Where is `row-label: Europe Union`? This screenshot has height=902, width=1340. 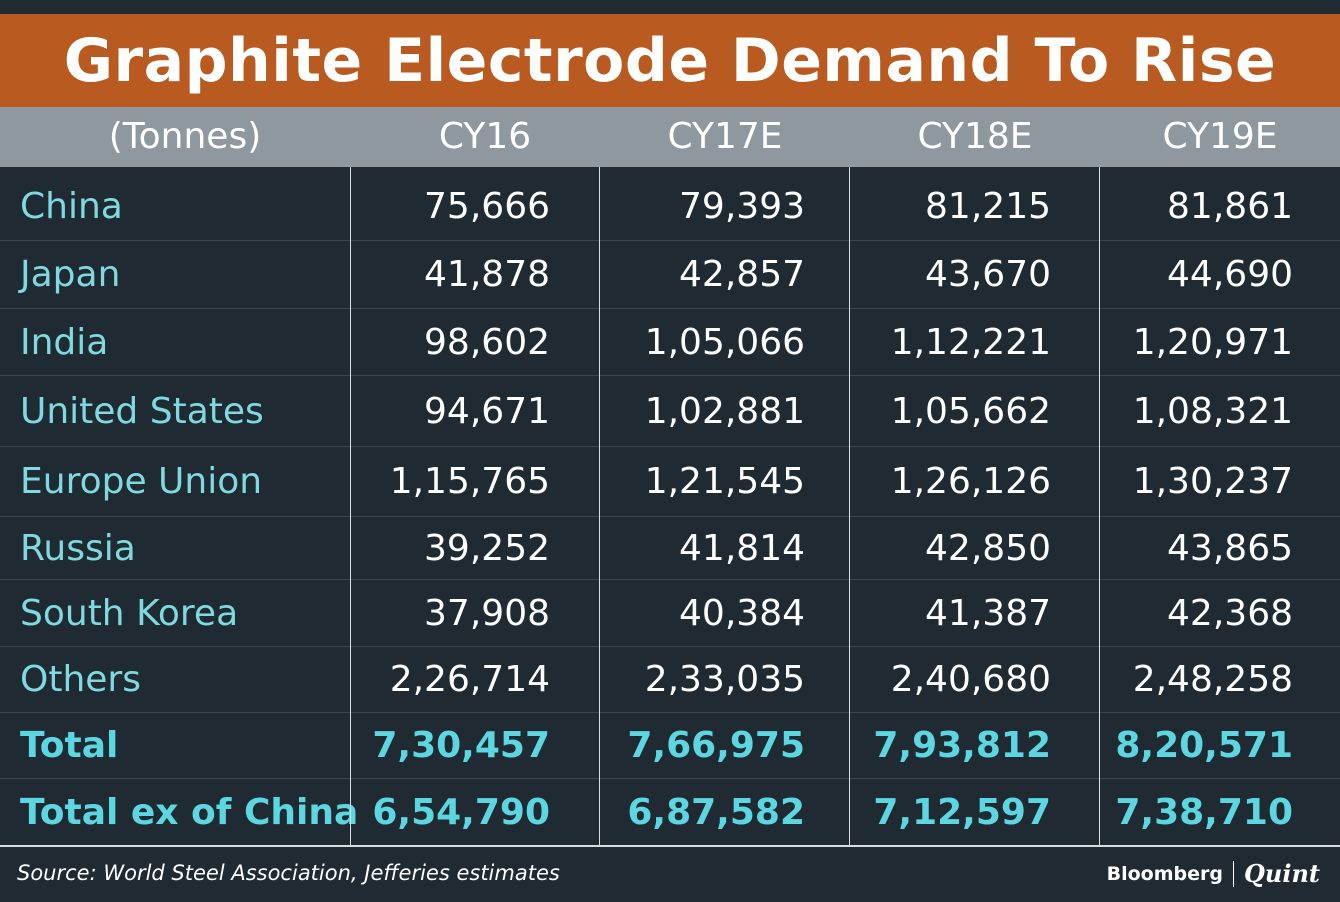 row-label: Europe Union is located at coordinates (141, 481).